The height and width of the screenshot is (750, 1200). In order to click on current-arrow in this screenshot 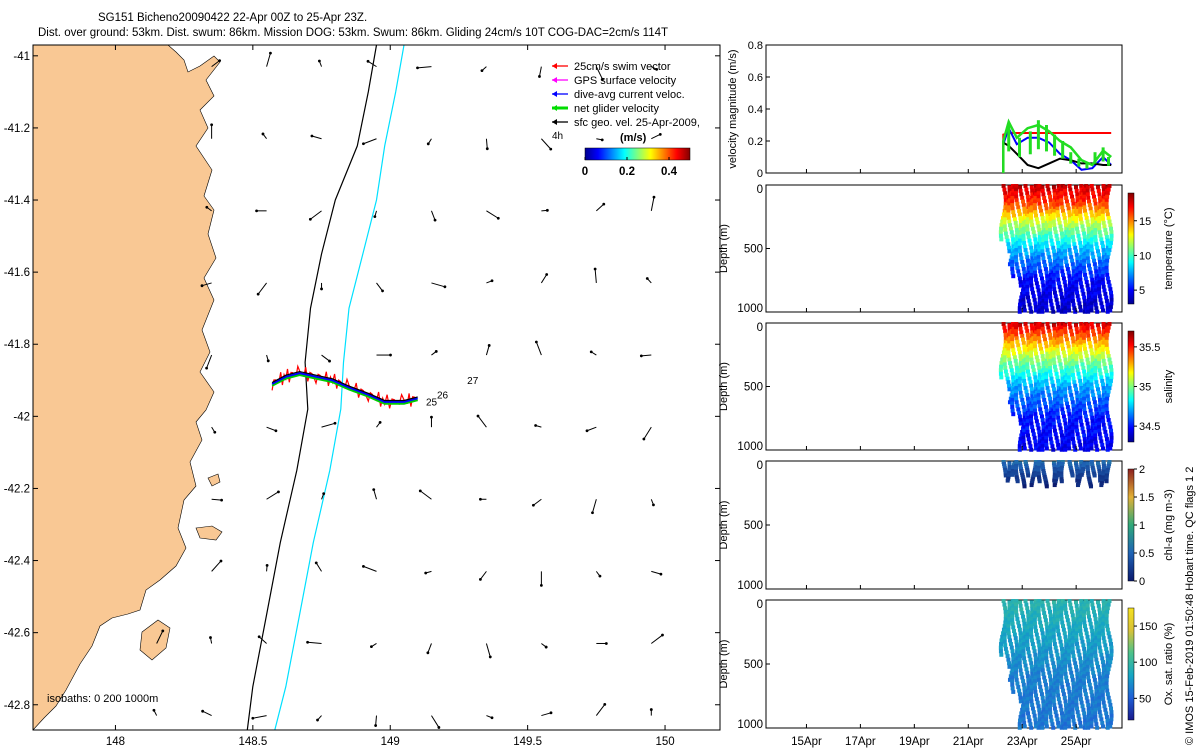, I will do `click(647, 433)`.